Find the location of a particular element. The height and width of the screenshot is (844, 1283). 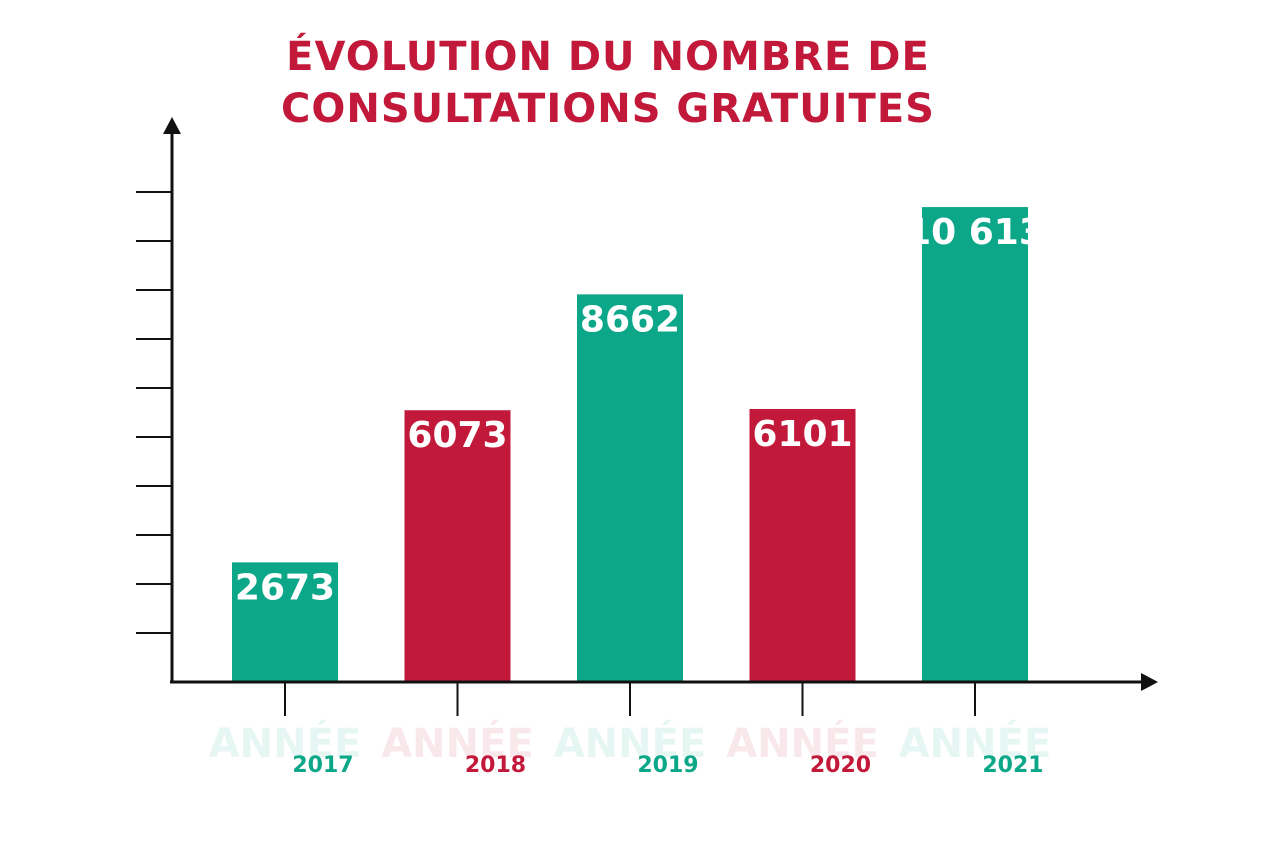

x-axis-arrow-icon is located at coordinates (1149, 682).